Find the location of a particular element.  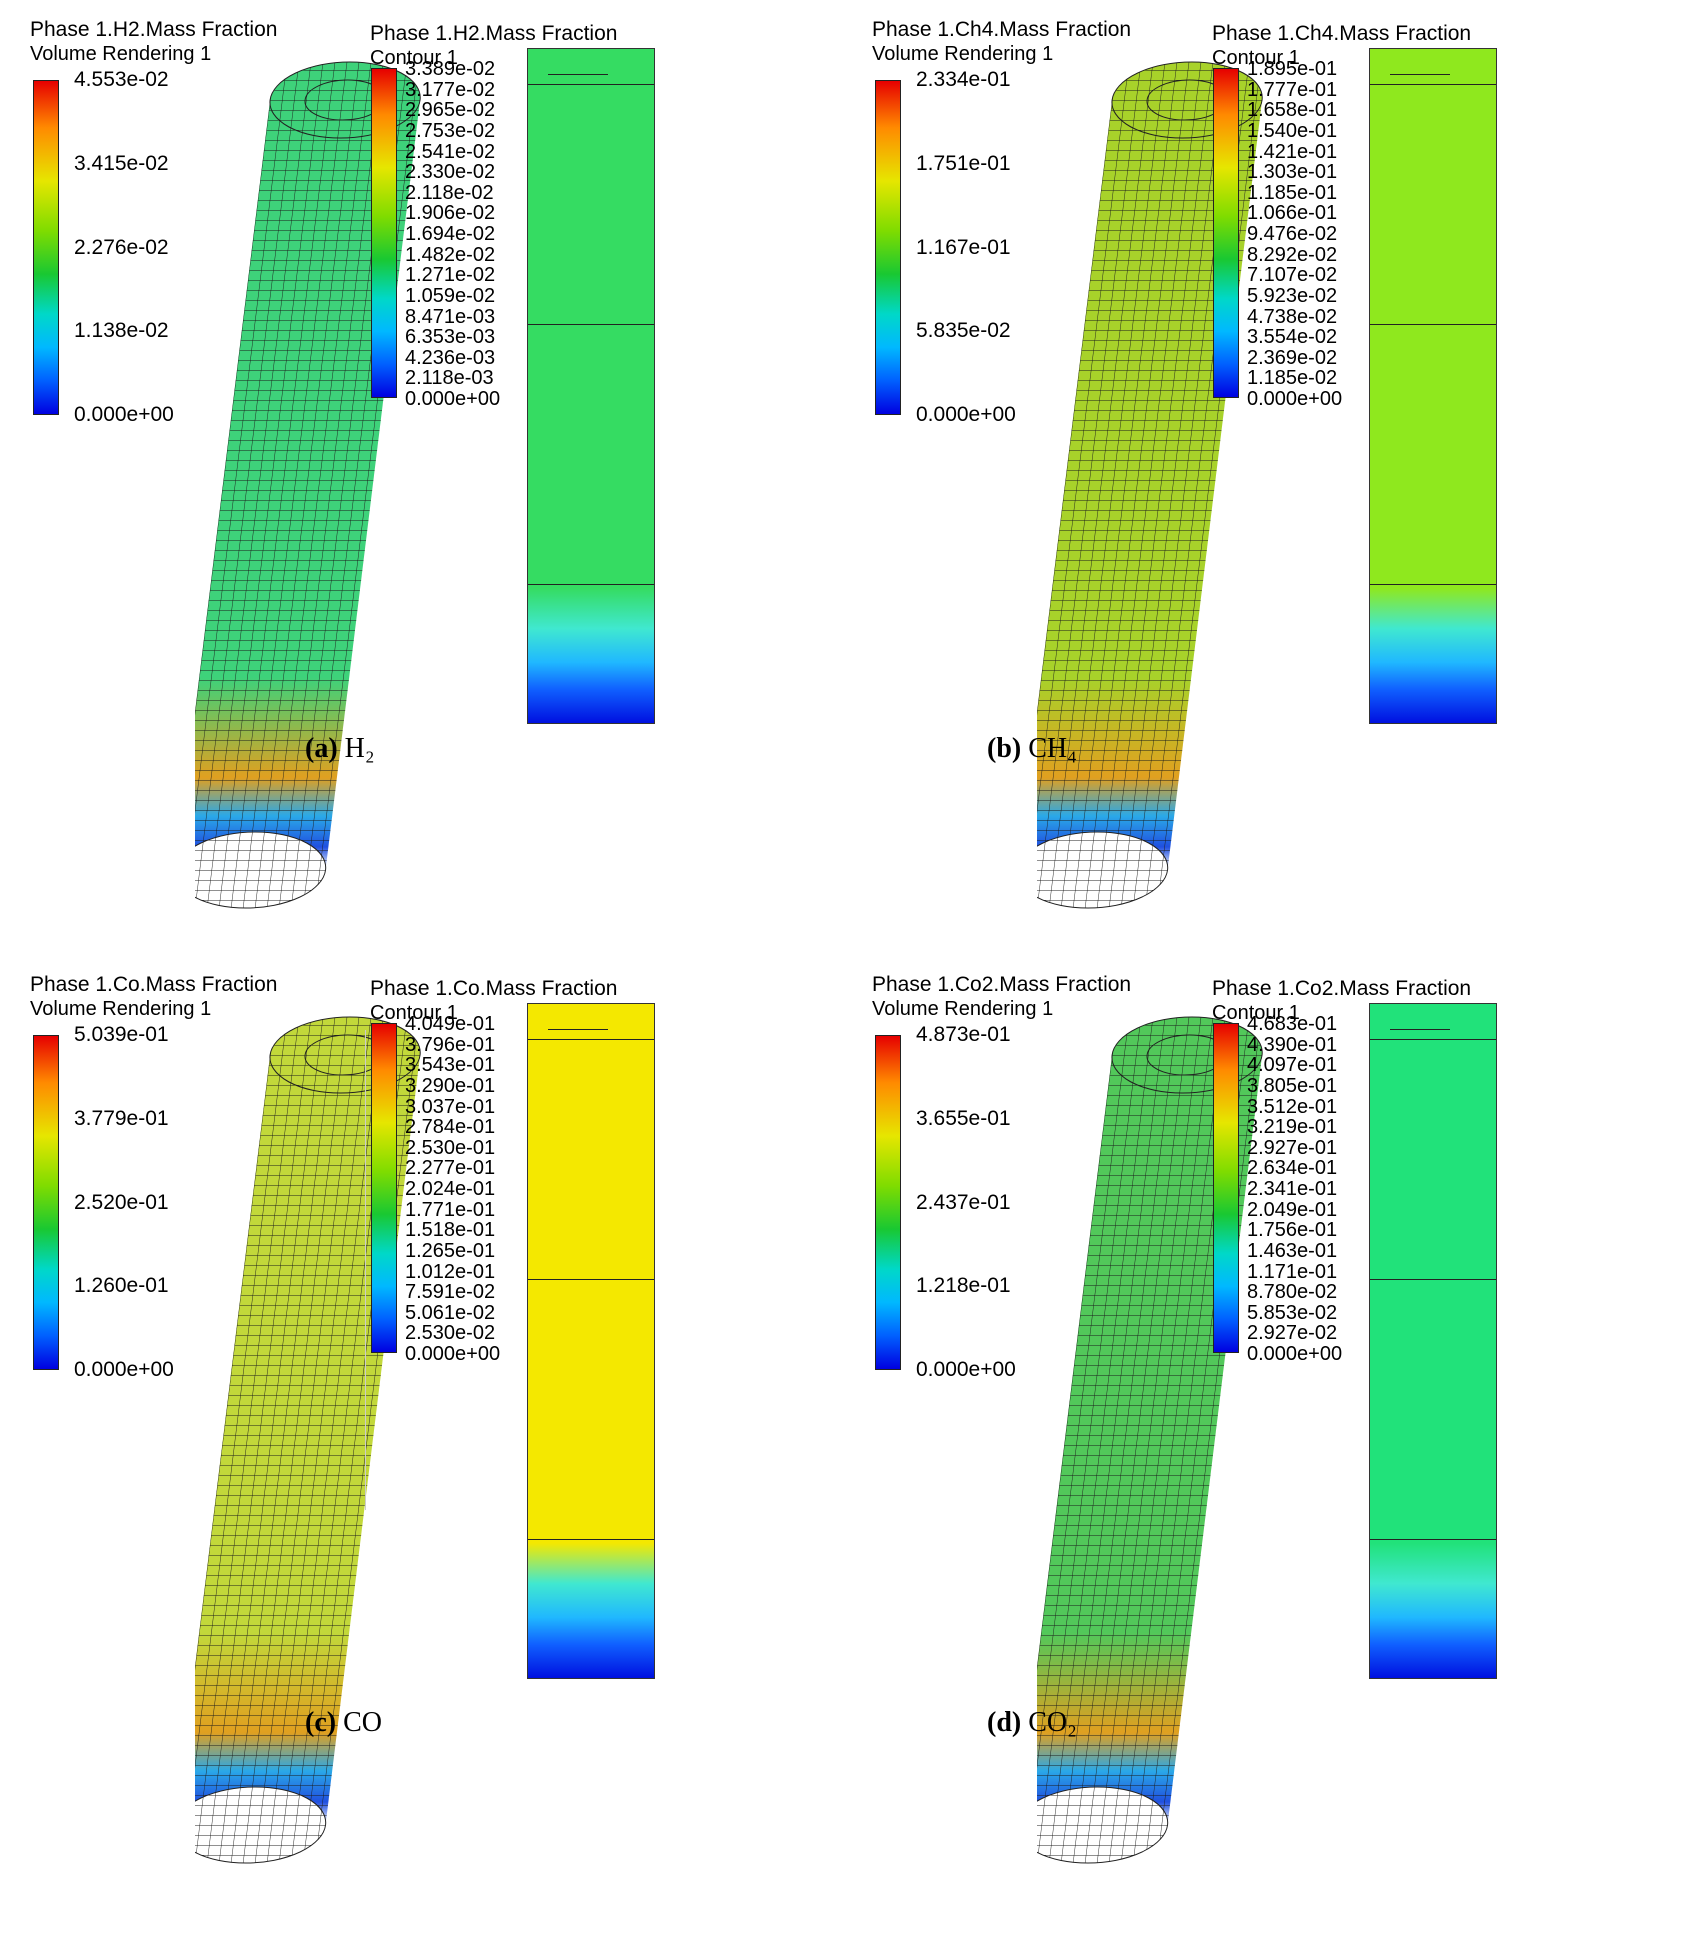

contour-tick-label: 8.292e-02 is located at coordinates (1292, 254).